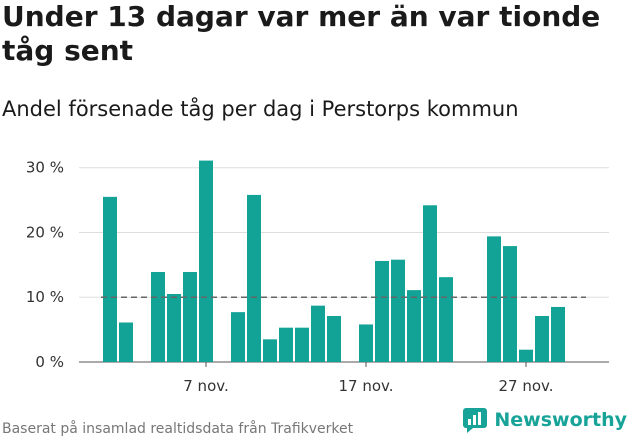 The width and height of the screenshot is (631, 439). Describe the element at coordinates (45, 232) in the screenshot. I see `y-tick-label: 20 %` at that location.